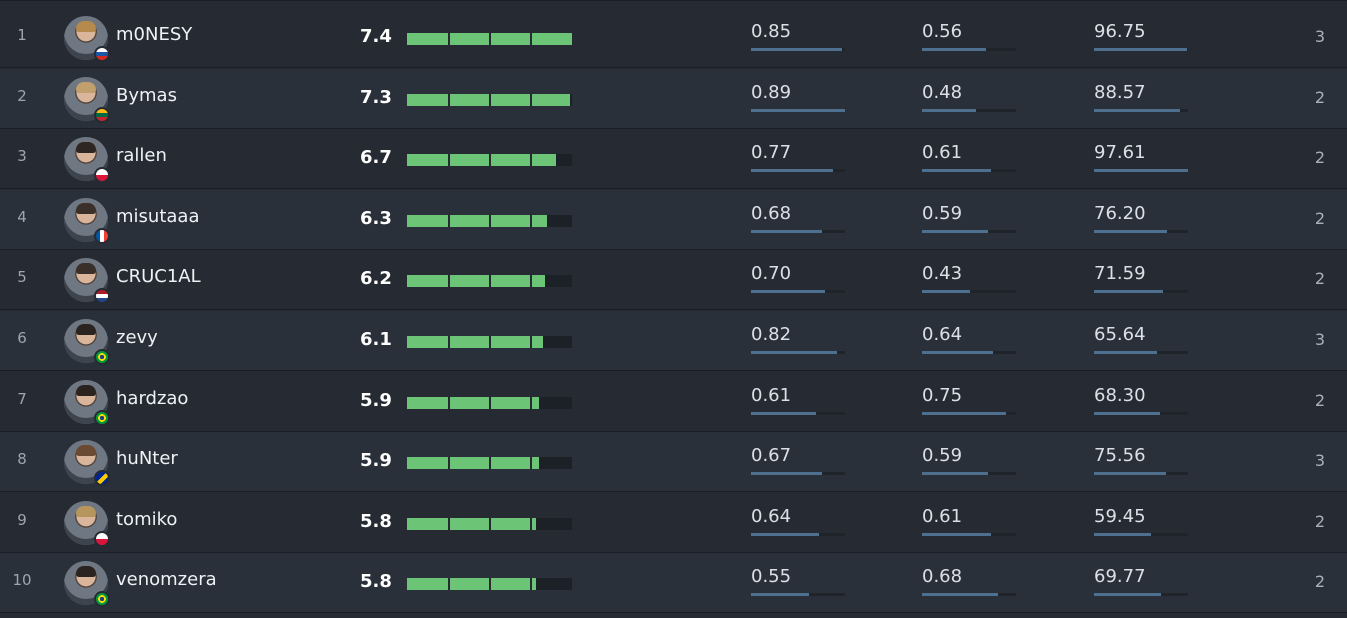 The width and height of the screenshot is (1347, 618). What do you see at coordinates (673, 98) in the screenshot?
I see `table-row: 2 Bymas 7.3 0.89 0.48 88.57 2` at bounding box center [673, 98].